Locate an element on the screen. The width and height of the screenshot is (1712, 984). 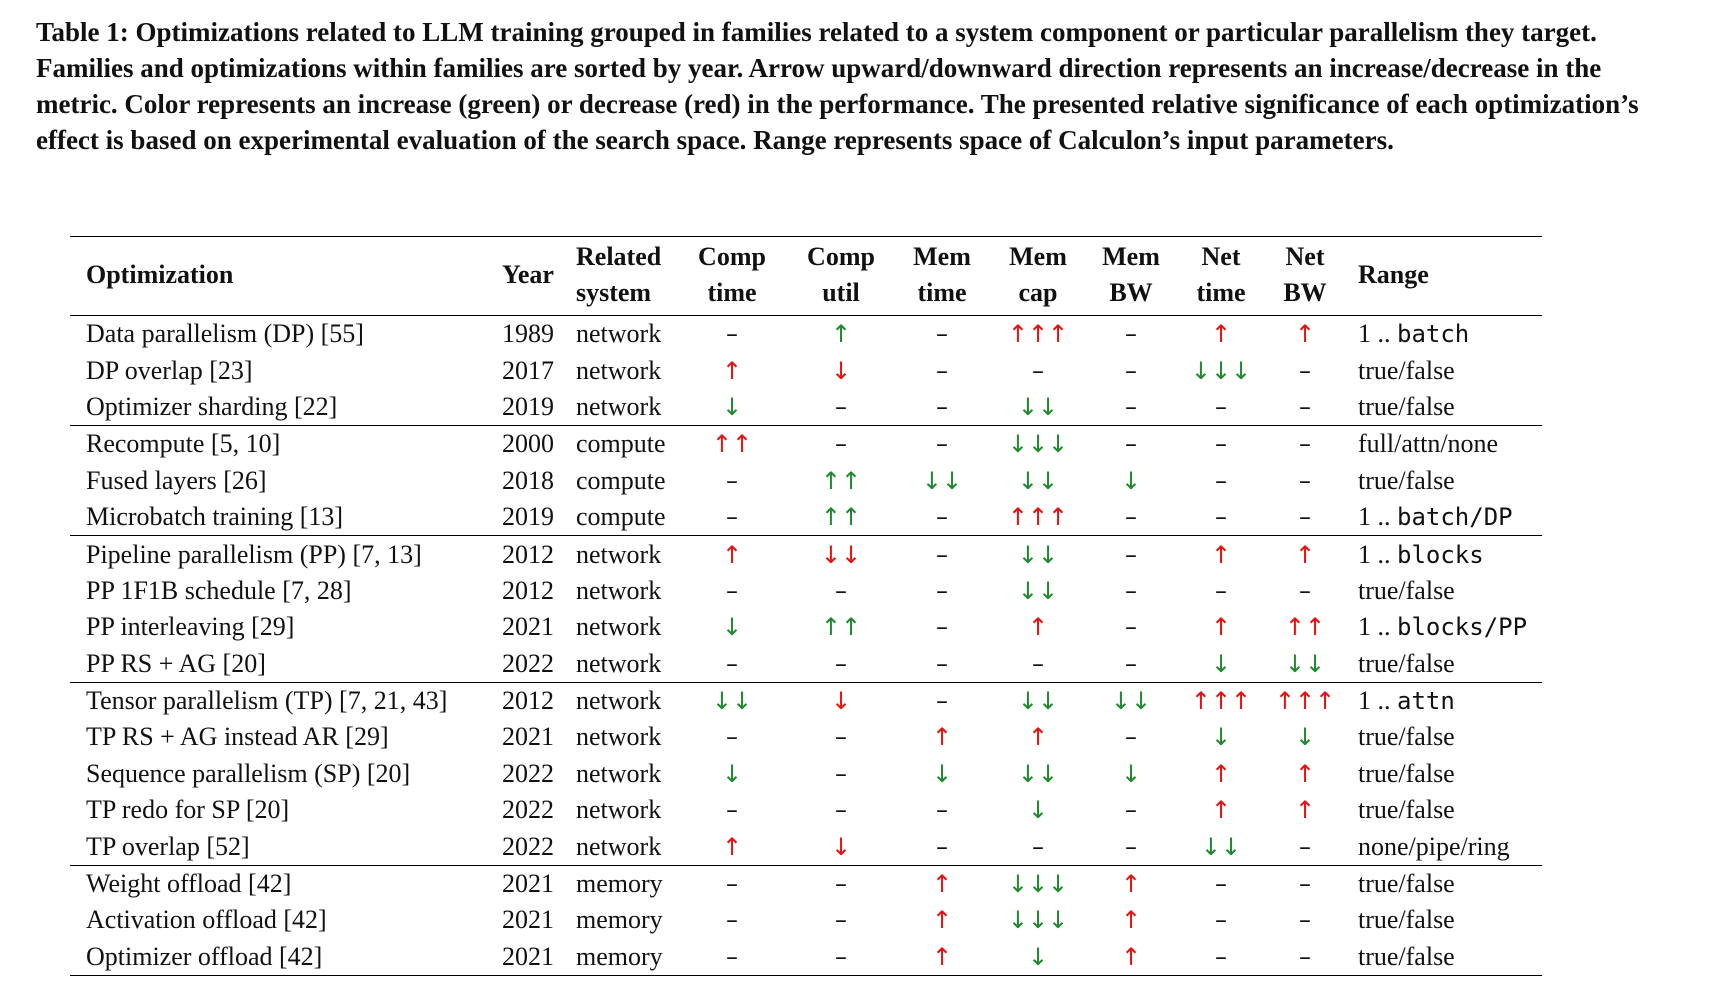
year-cell: 2012 is located at coordinates (521, 554).